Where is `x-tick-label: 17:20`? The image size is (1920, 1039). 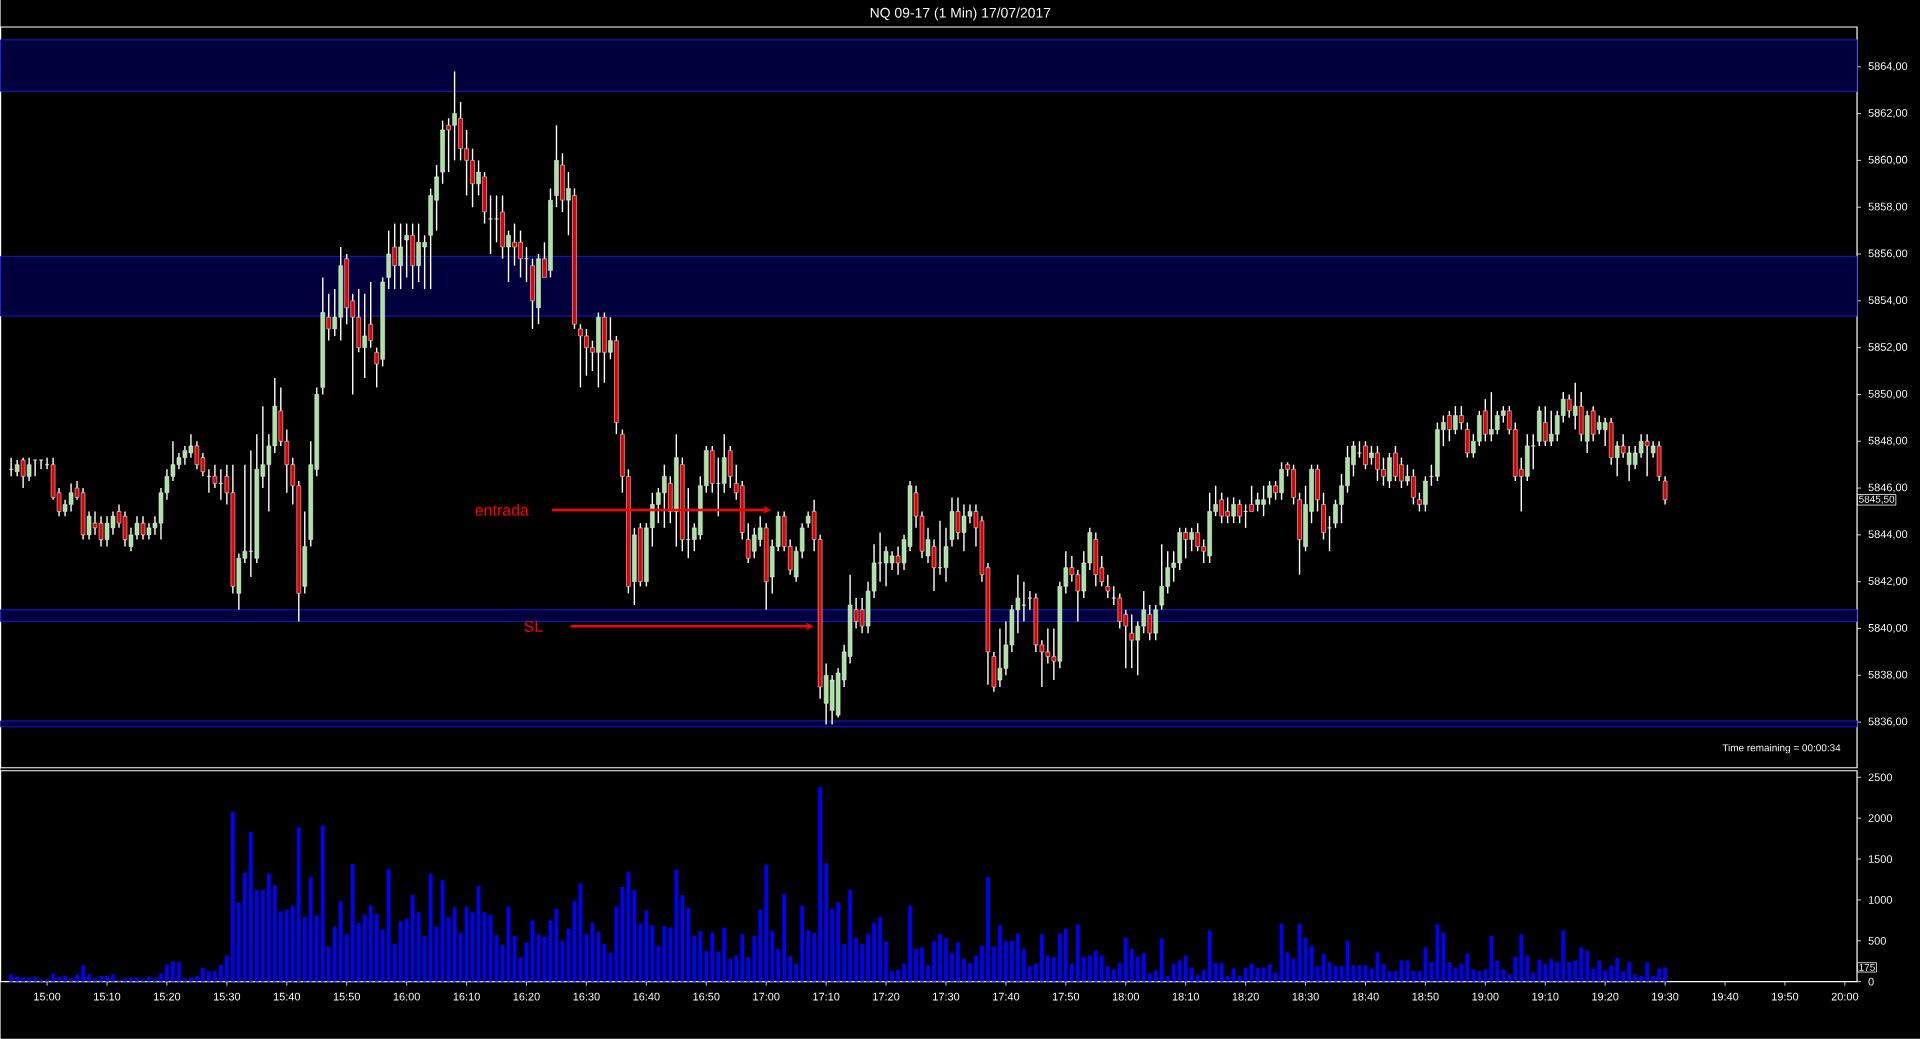 x-tick-label: 17:20 is located at coordinates (886, 996).